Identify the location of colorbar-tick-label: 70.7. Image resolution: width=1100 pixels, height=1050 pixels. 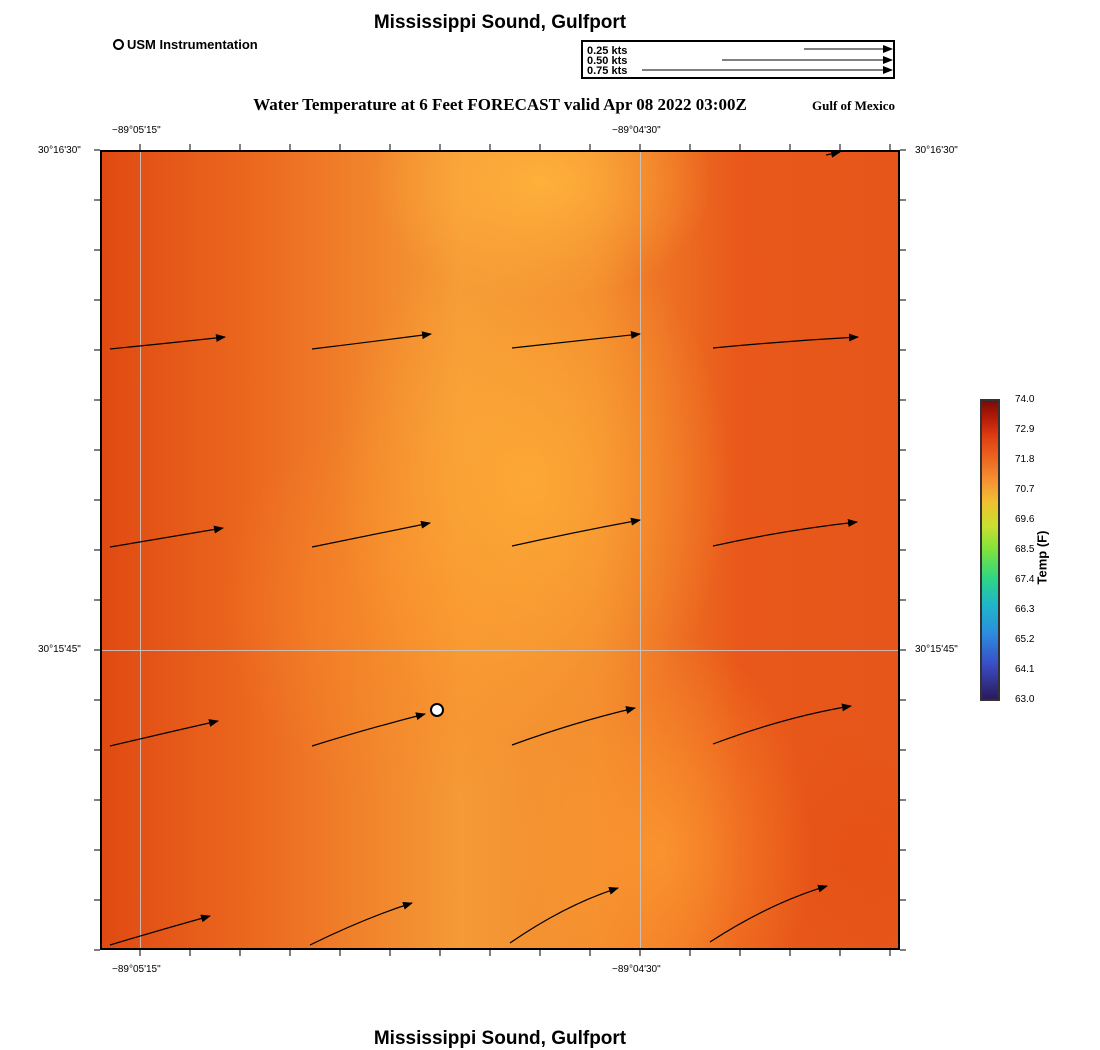
(1025, 489).